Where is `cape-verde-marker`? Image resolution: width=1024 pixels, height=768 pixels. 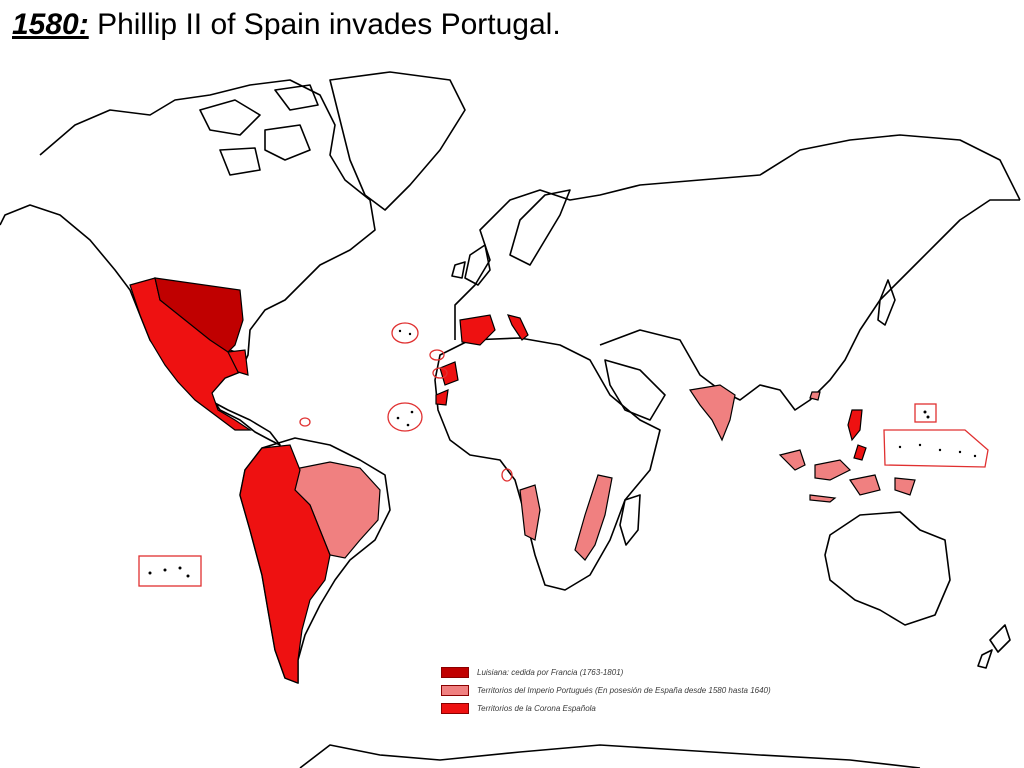 cape-verde-marker is located at coordinates (405, 417).